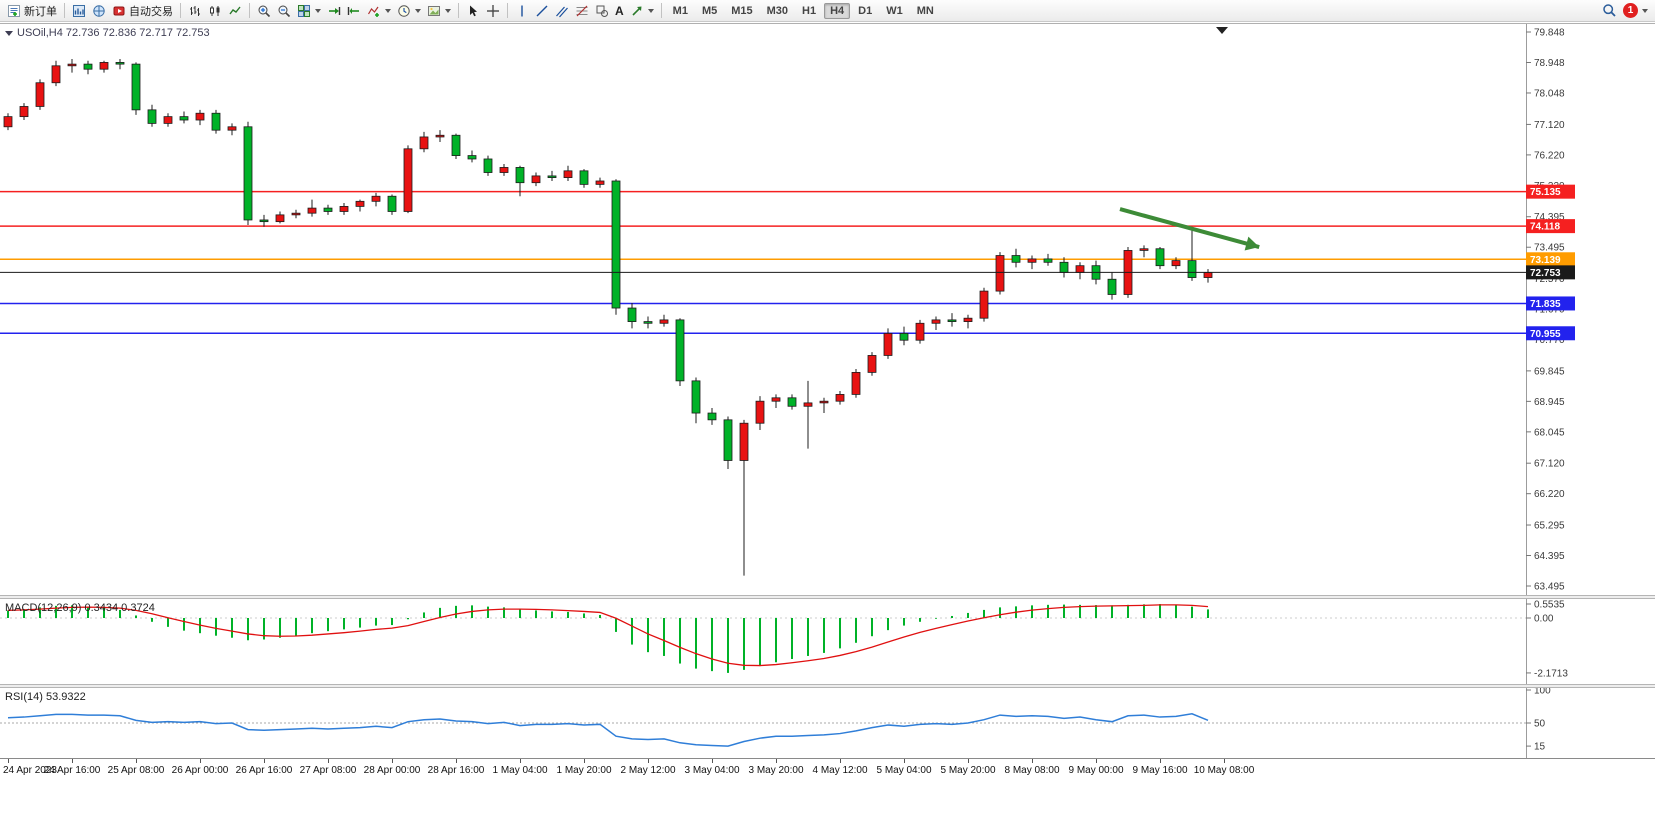 The width and height of the screenshot is (1655, 825). Describe the element at coordinates (235, 11) in the screenshot. I see `line-chart-type-button` at that location.